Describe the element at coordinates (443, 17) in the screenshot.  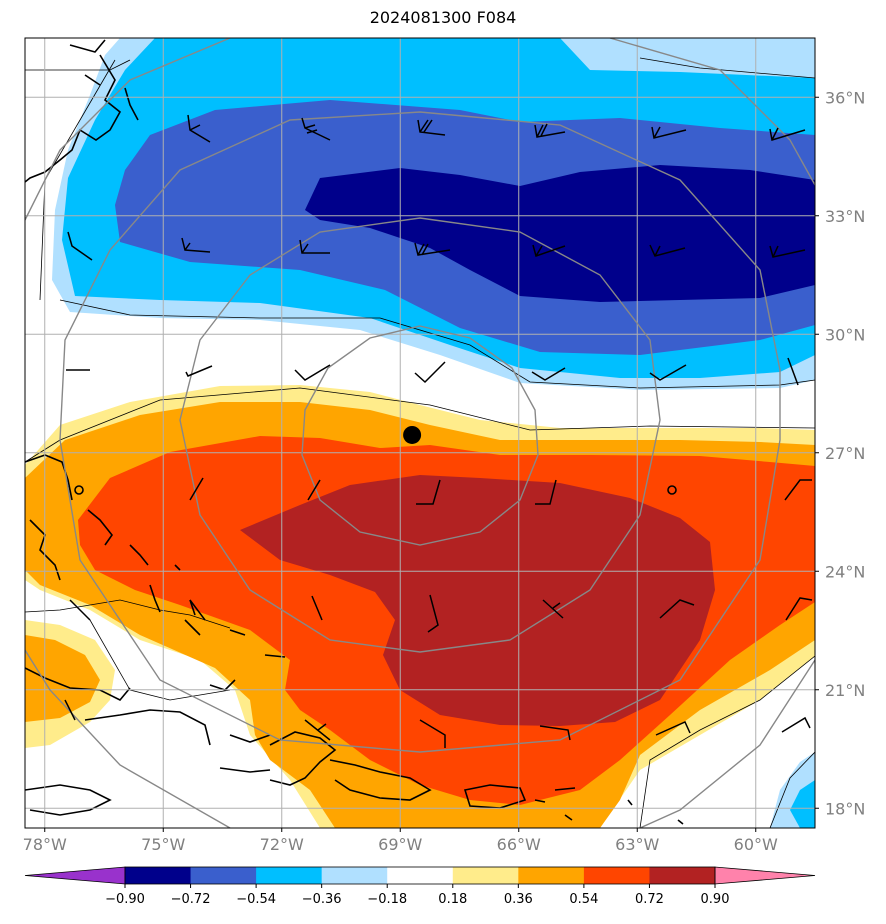
I see `map-title: 2024081300 F084` at that location.